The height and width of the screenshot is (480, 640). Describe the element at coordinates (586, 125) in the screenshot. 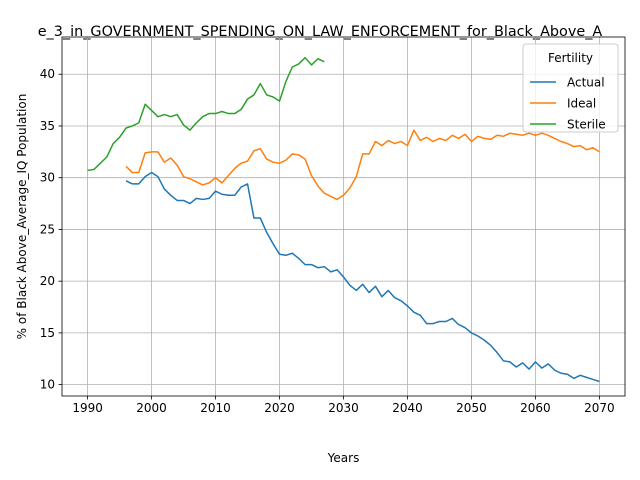

I see `legend-label-sterile: Sterile` at that location.